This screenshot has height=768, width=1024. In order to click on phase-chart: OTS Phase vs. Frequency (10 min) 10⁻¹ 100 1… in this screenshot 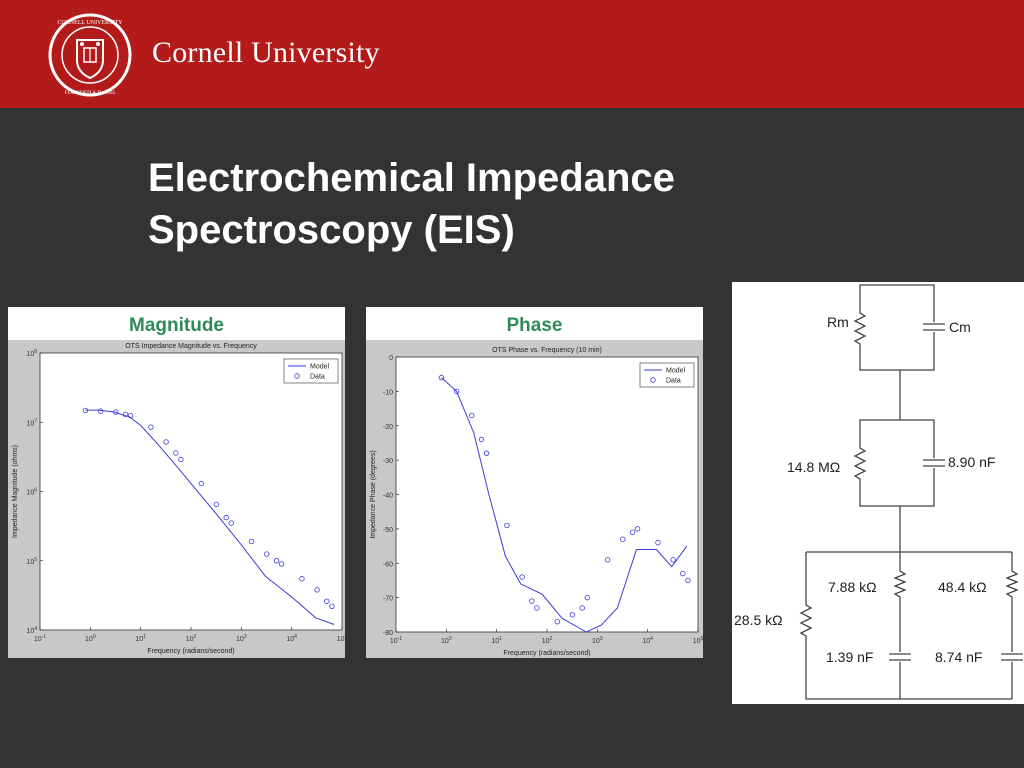, I will do `click(534, 499)`.